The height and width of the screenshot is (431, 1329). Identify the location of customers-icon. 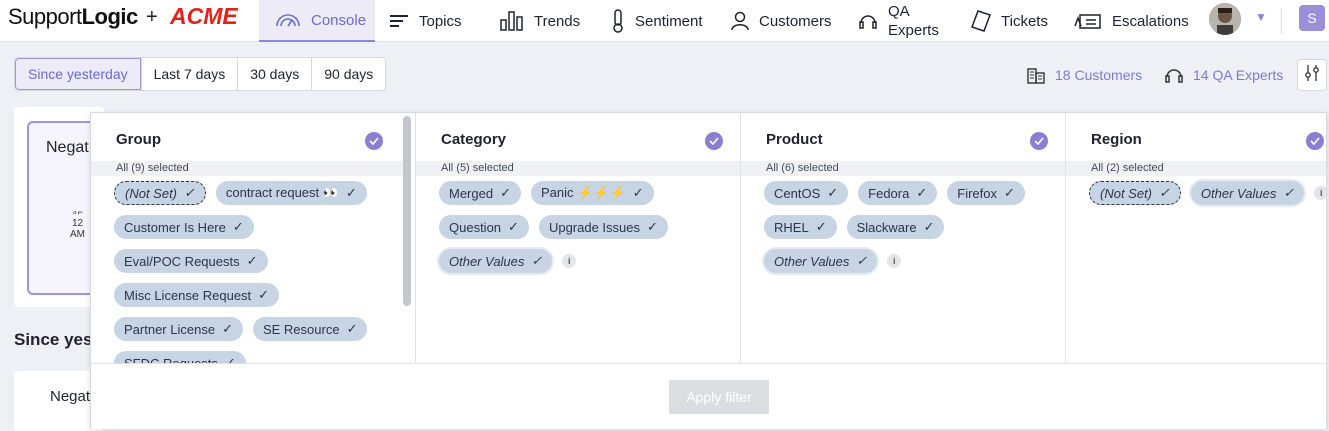
(740, 21).